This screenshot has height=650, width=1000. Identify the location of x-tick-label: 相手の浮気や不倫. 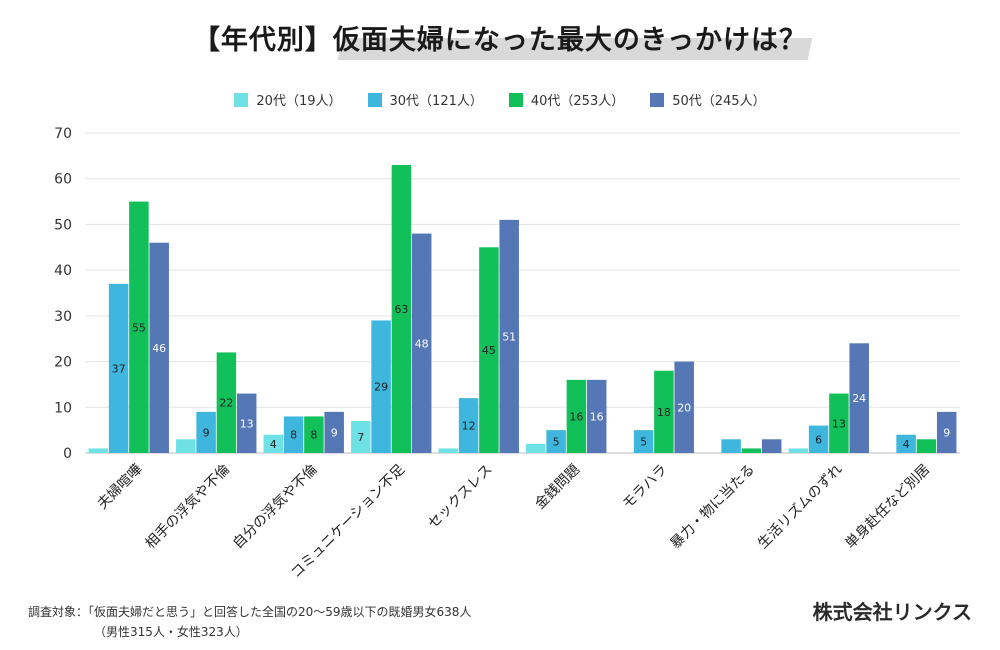
(188, 507).